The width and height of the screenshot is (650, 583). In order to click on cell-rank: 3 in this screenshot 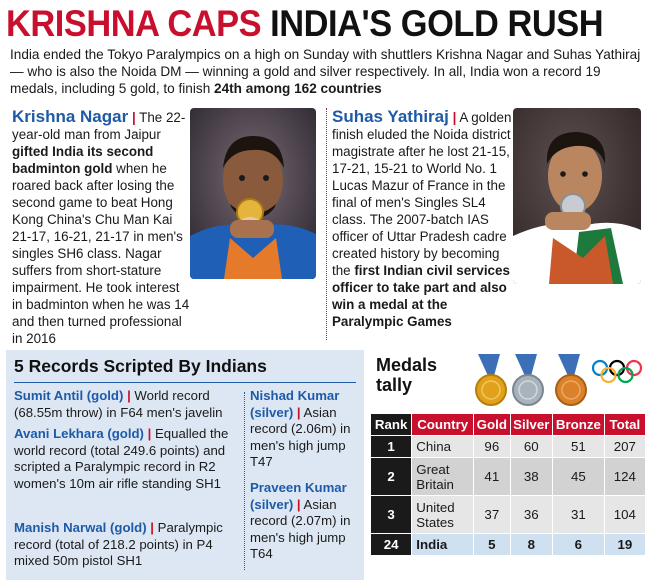, I will do `click(391, 514)`.